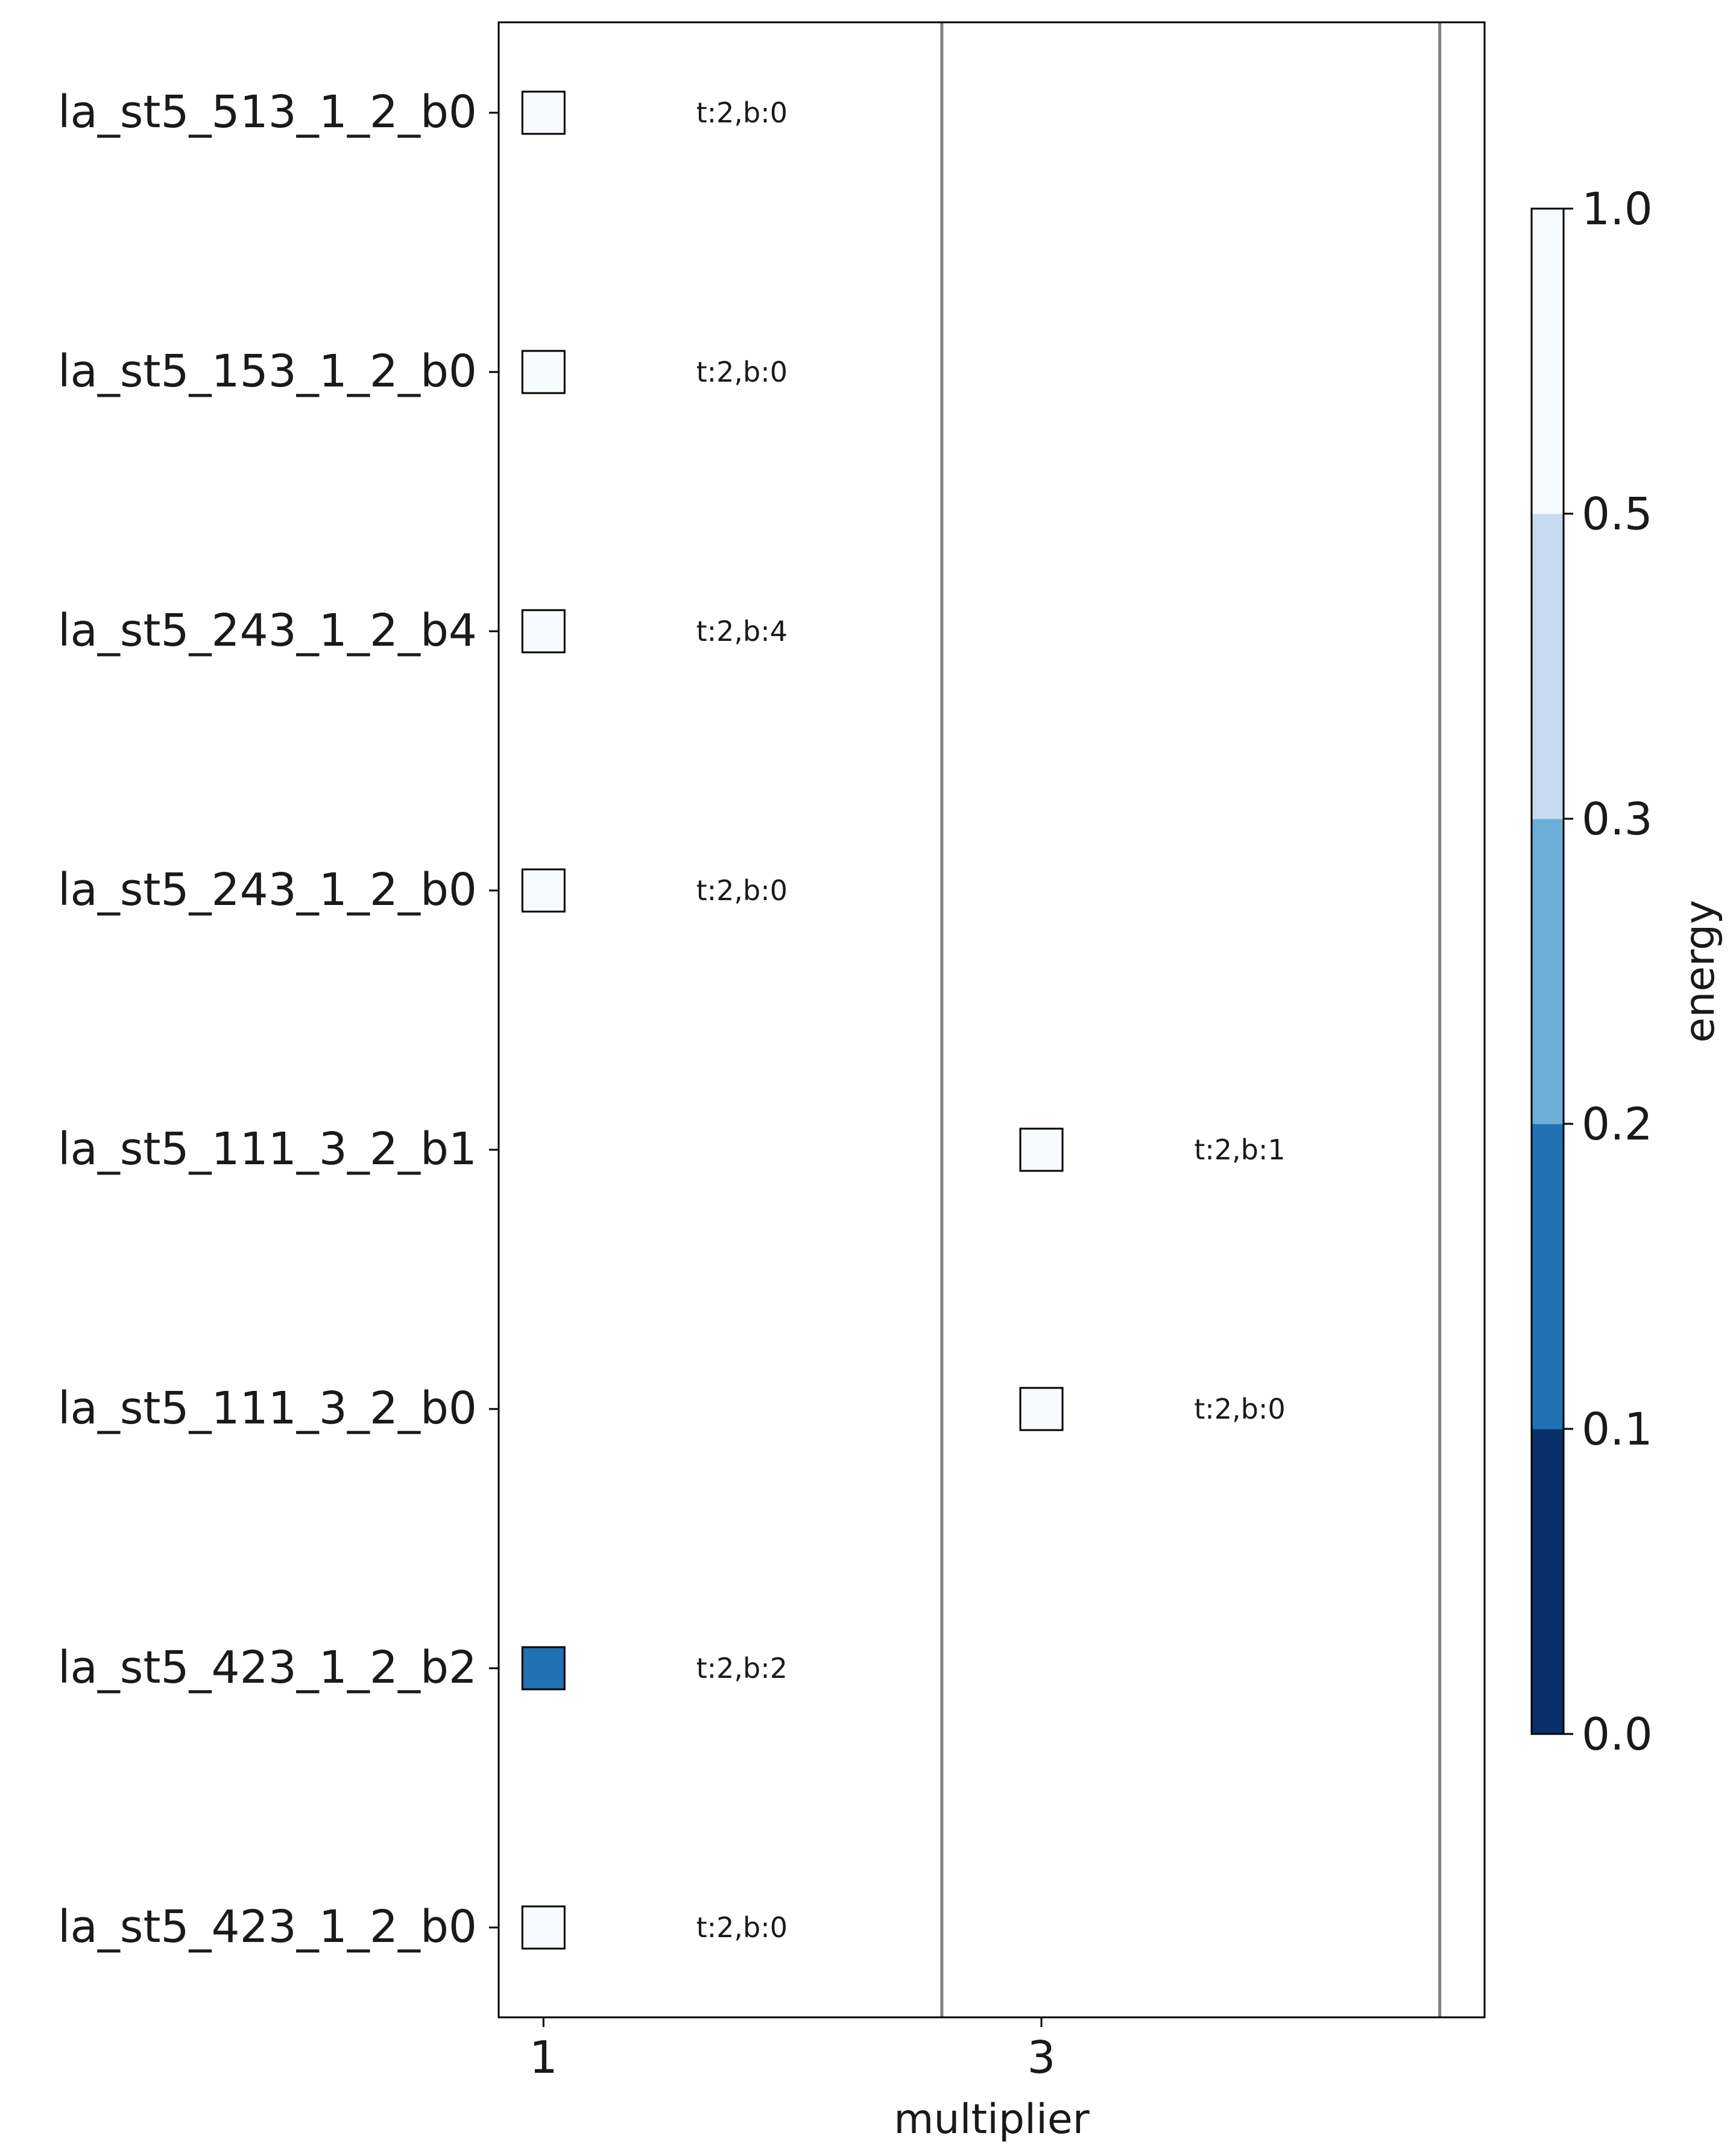 This screenshot has height=2156, width=1733. I want to click on point-label-1: t:2,b:0, so click(742, 372).